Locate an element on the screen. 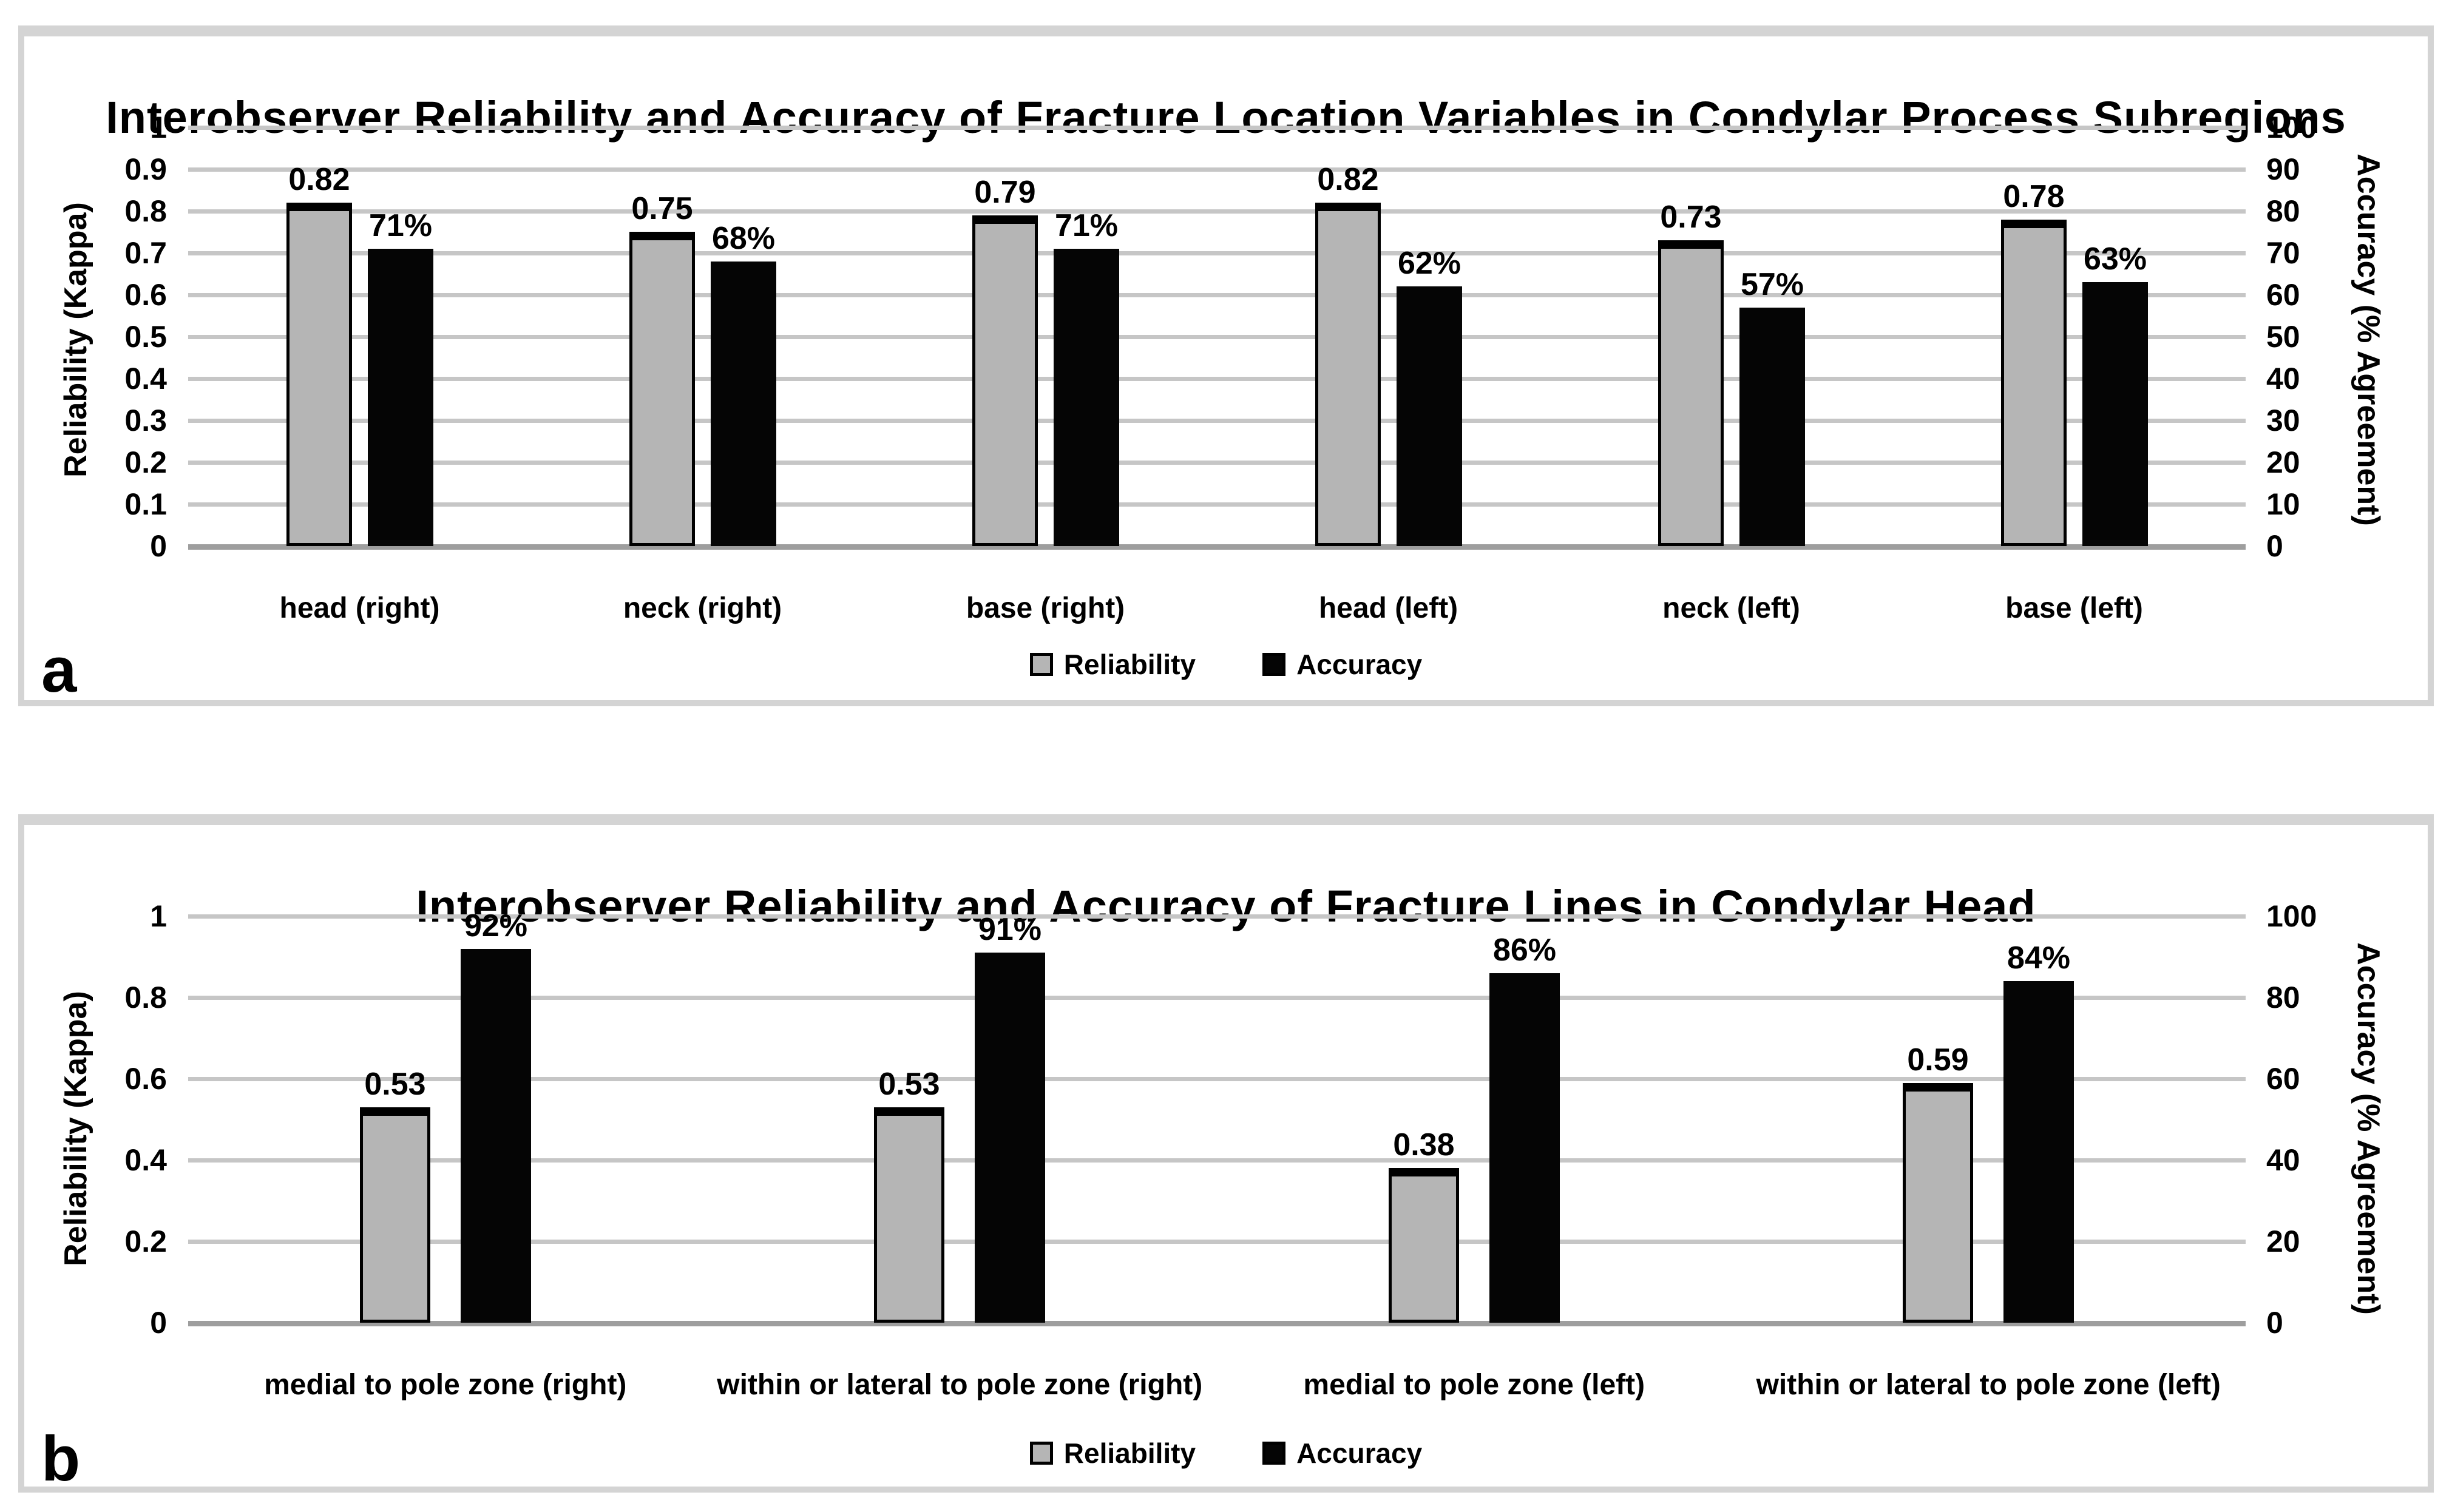 This screenshot has width=2452, height=1512. bar-value-label: 0.75 is located at coordinates (662, 209).